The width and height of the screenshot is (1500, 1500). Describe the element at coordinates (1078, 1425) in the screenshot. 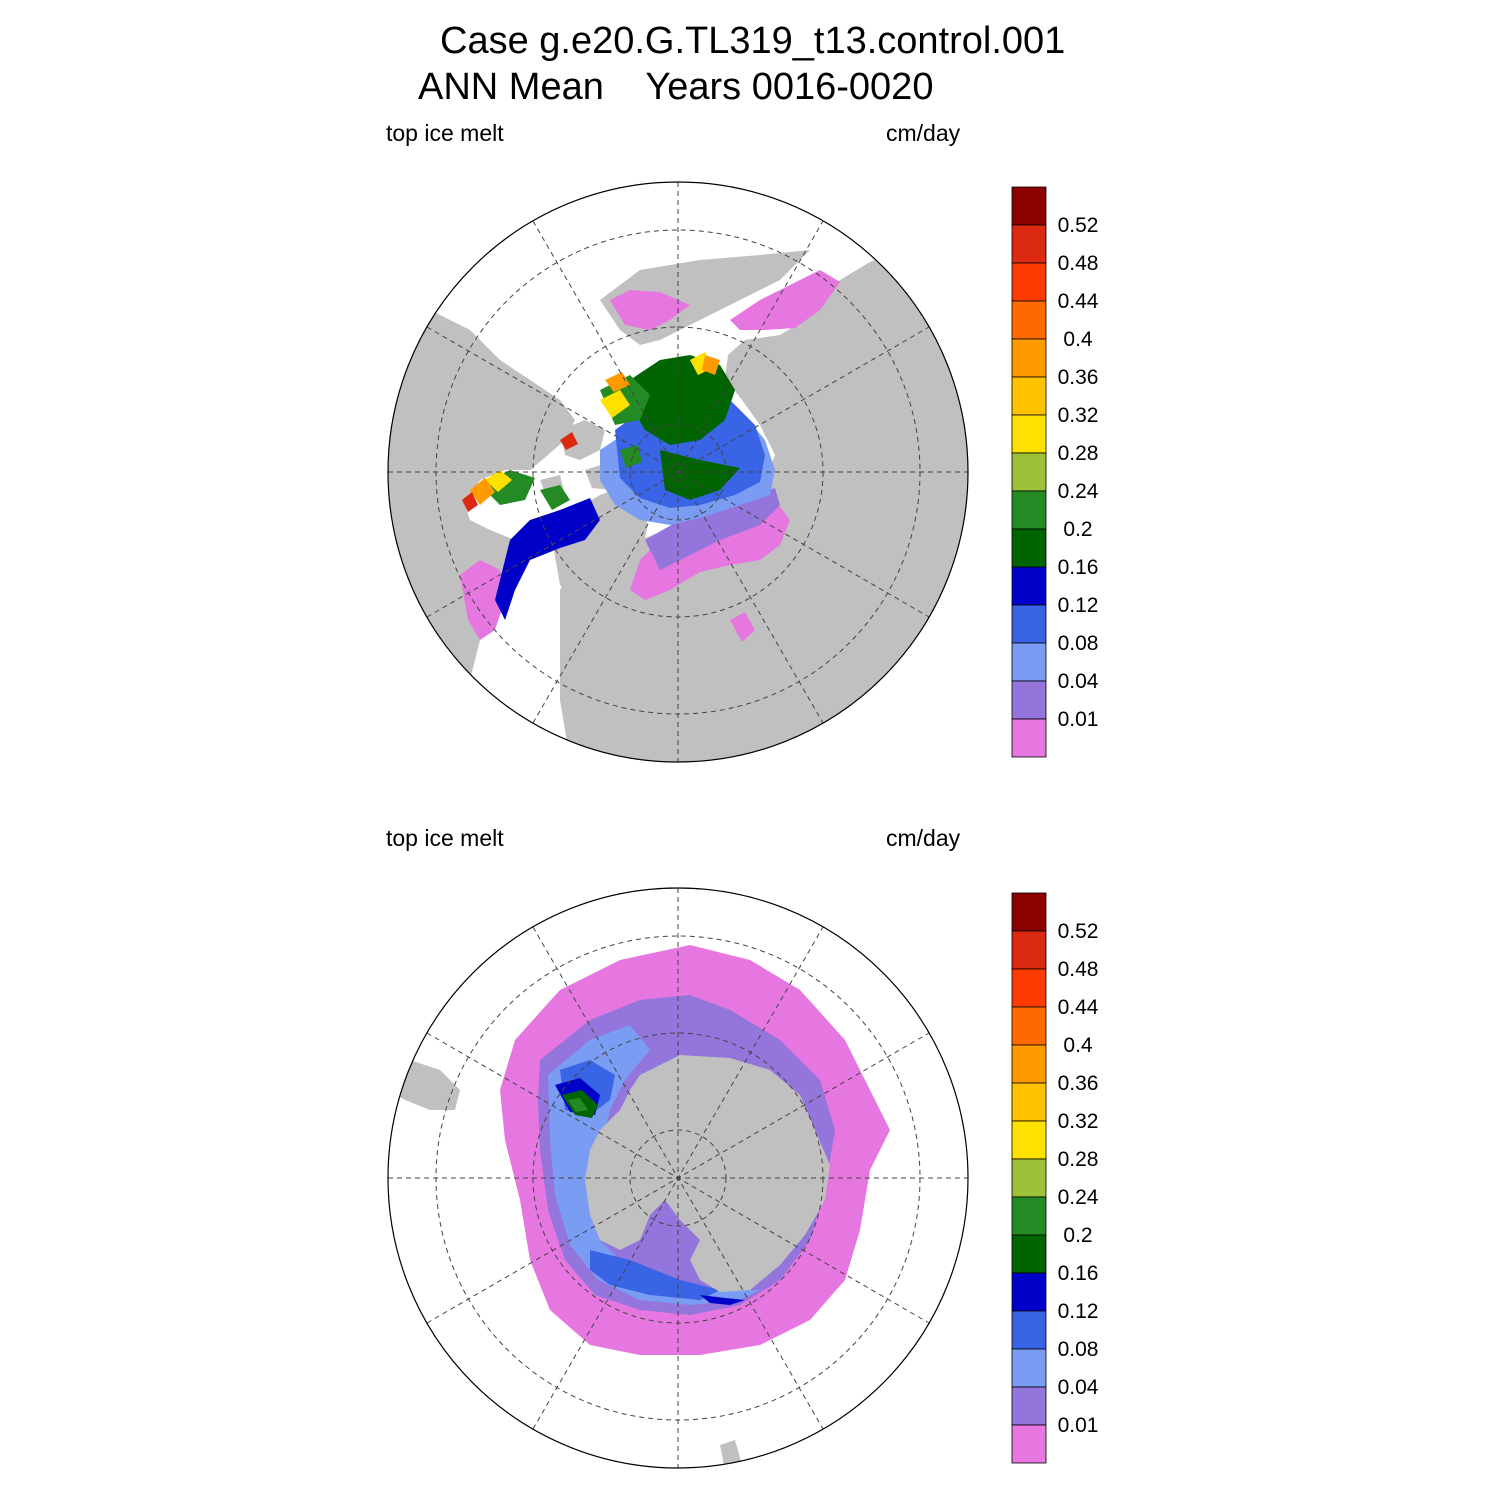

I see `south-colorbar-tick-label: 0.01` at that location.